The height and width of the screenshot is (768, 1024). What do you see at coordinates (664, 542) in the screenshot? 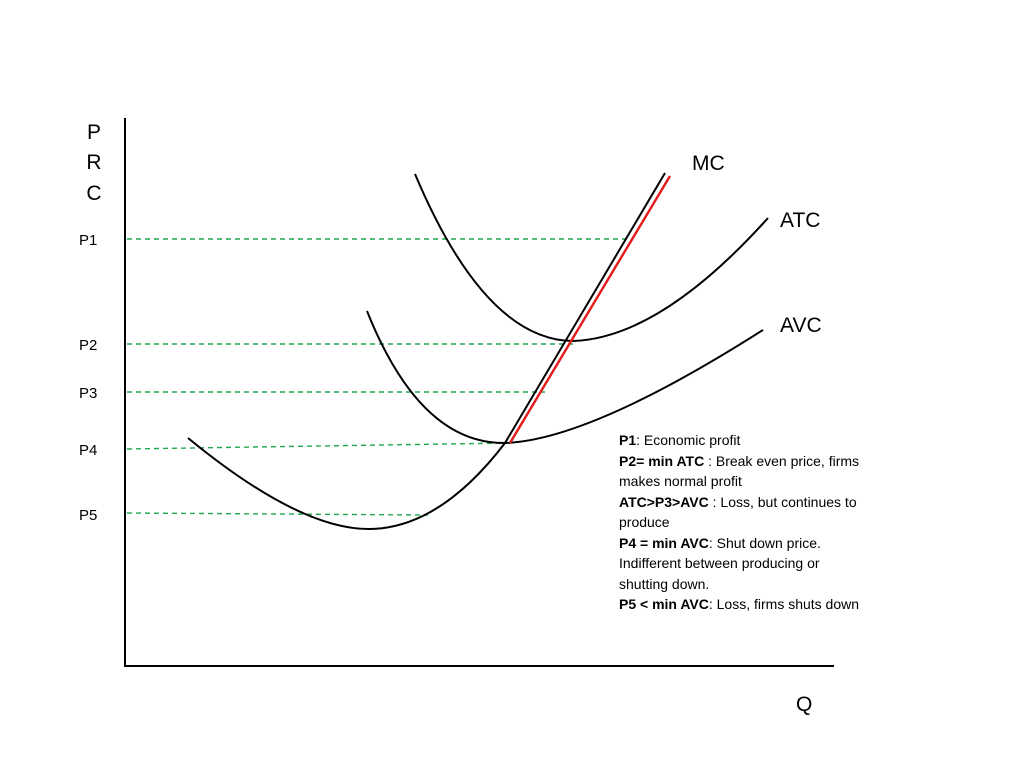
I see `note-p4-term: P4 = min AVC` at bounding box center [664, 542].